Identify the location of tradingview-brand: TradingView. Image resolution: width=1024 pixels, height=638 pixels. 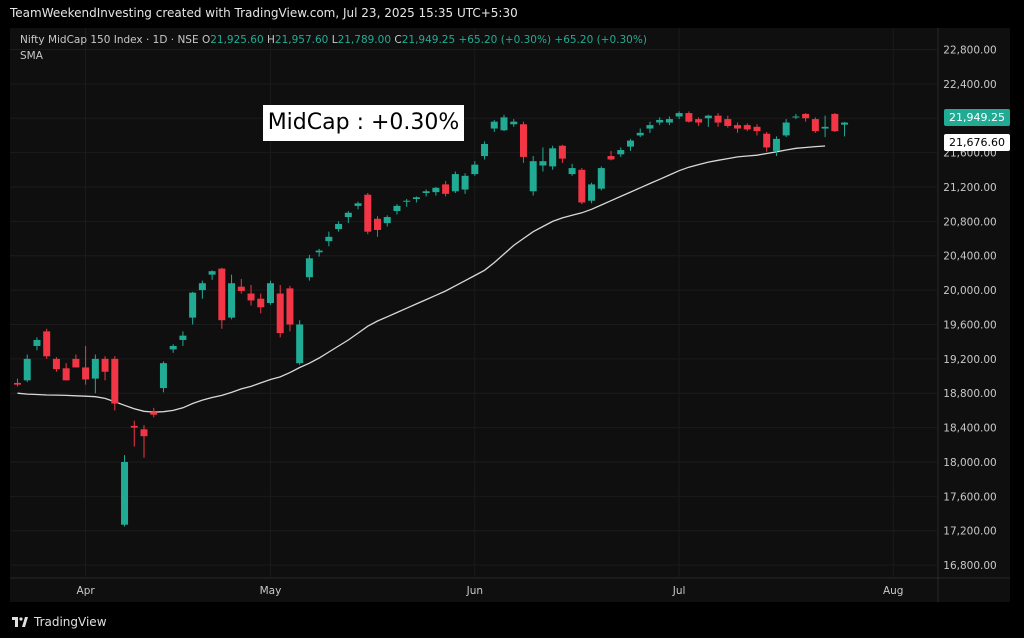
(59, 622).